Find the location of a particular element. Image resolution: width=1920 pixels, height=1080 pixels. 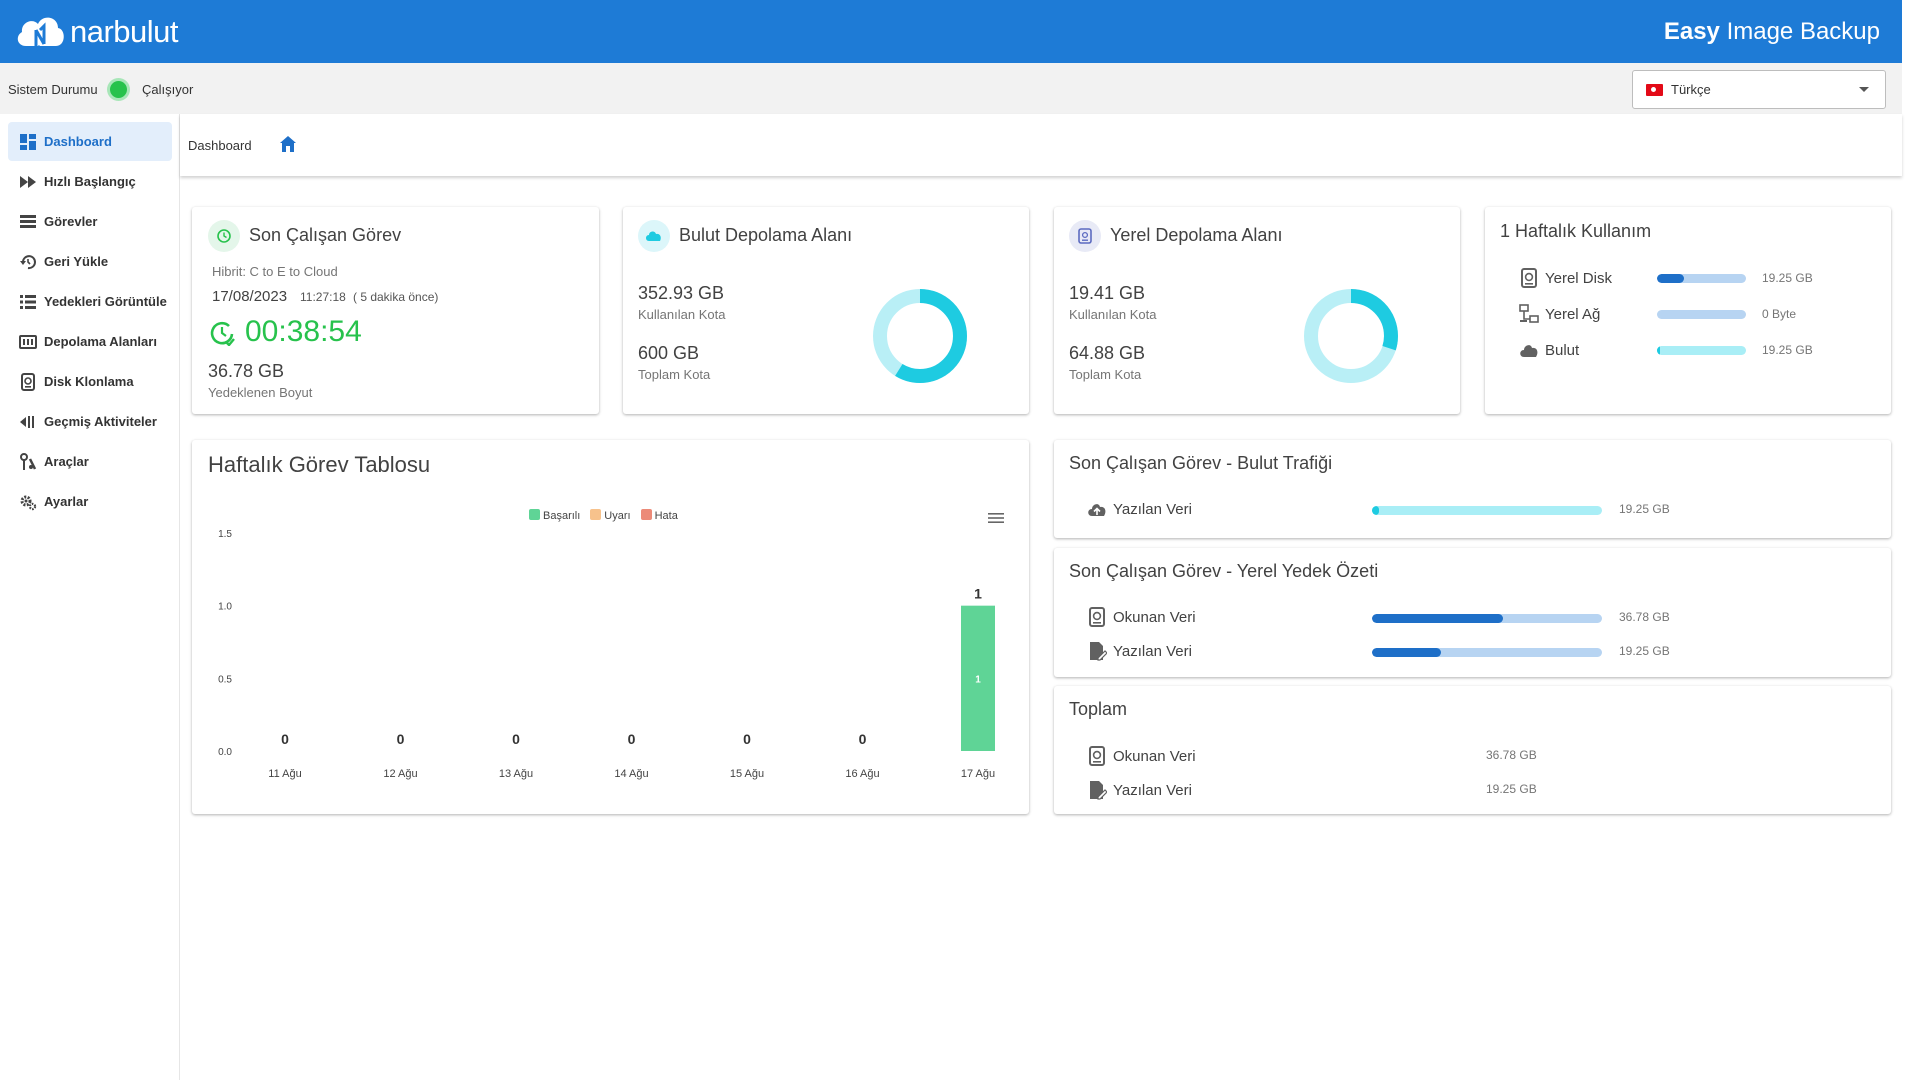

sidebar-item-view-backups: Yedekleri Görüntüle is located at coordinates (90, 301).